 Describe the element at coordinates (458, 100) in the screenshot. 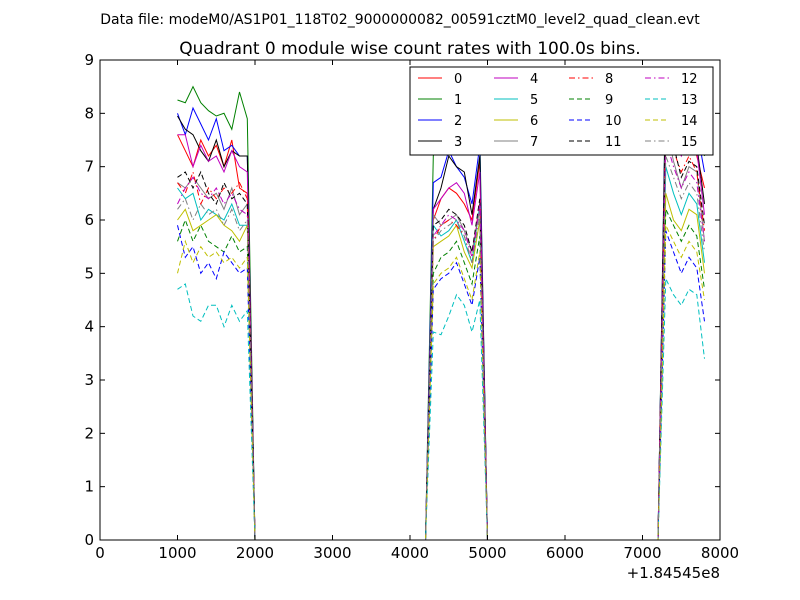

I see `legend-label-1: 1` at that location.